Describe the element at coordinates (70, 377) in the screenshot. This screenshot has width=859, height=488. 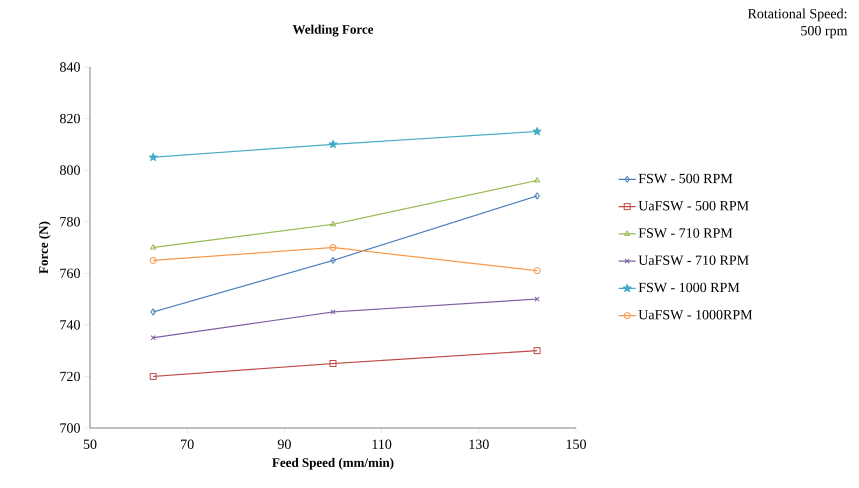
I see `y-tick-label: 720` at that location.